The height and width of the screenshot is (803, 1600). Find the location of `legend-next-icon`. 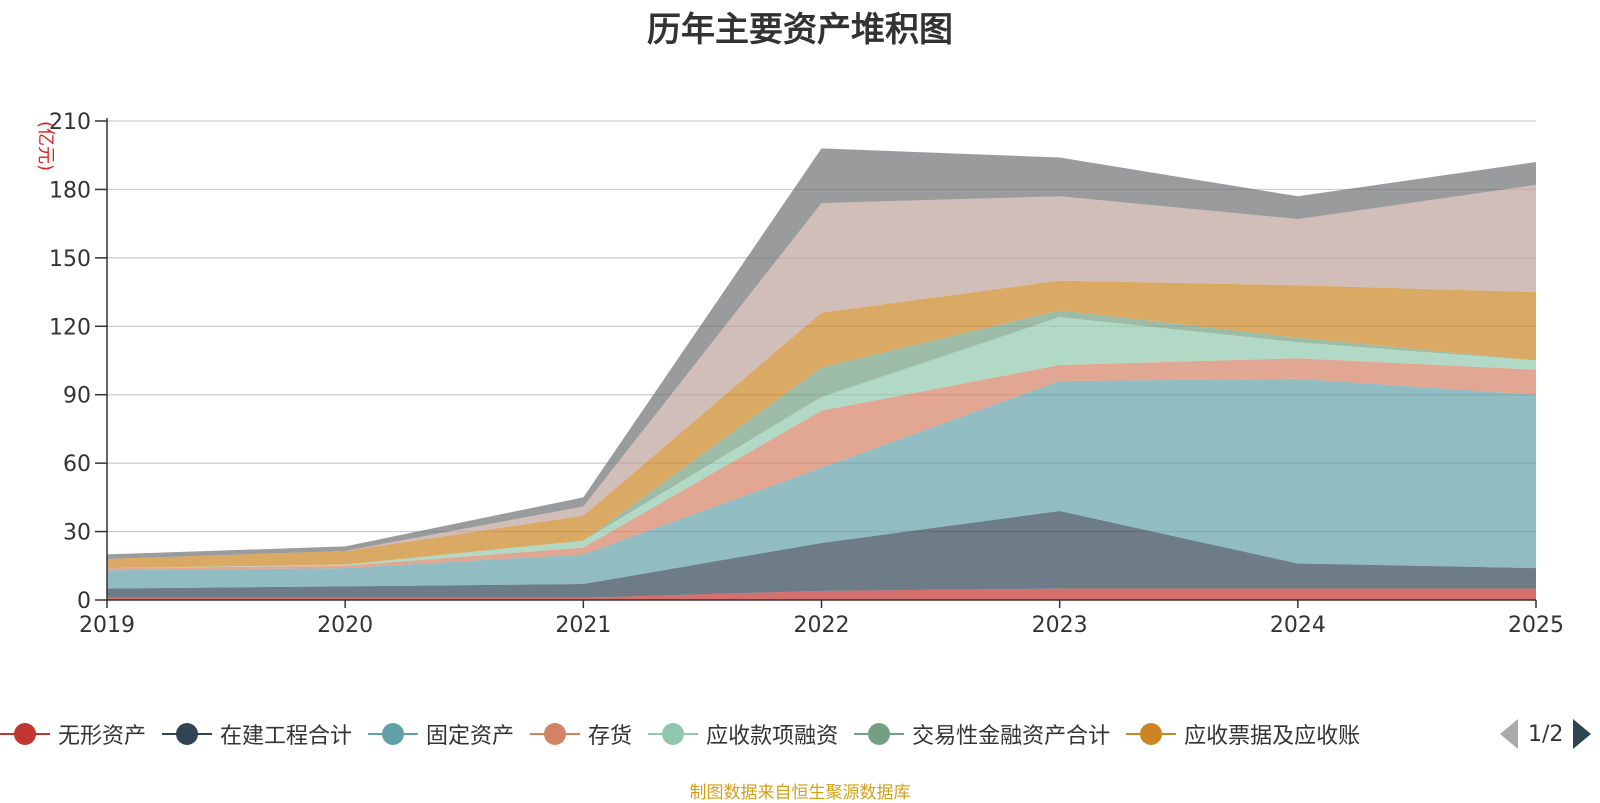

legend-next-icon is located at coordinates (1582, 734).